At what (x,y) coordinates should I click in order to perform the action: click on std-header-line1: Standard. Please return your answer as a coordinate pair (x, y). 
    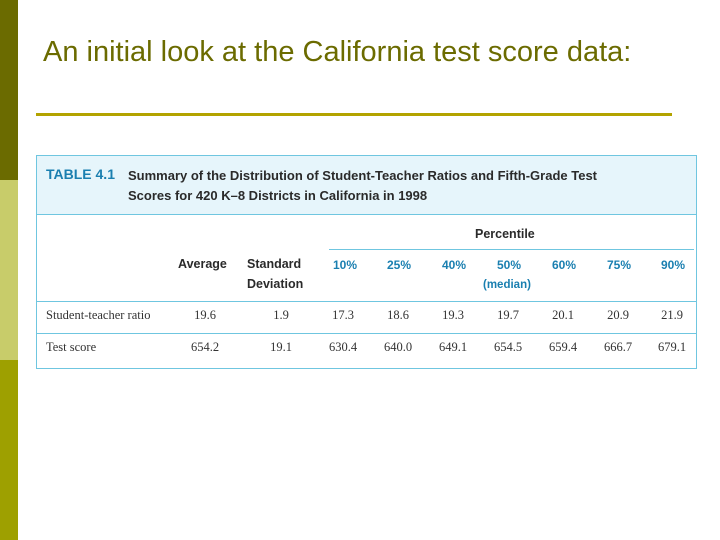
    Looking at the image, I should click on (274, 264).